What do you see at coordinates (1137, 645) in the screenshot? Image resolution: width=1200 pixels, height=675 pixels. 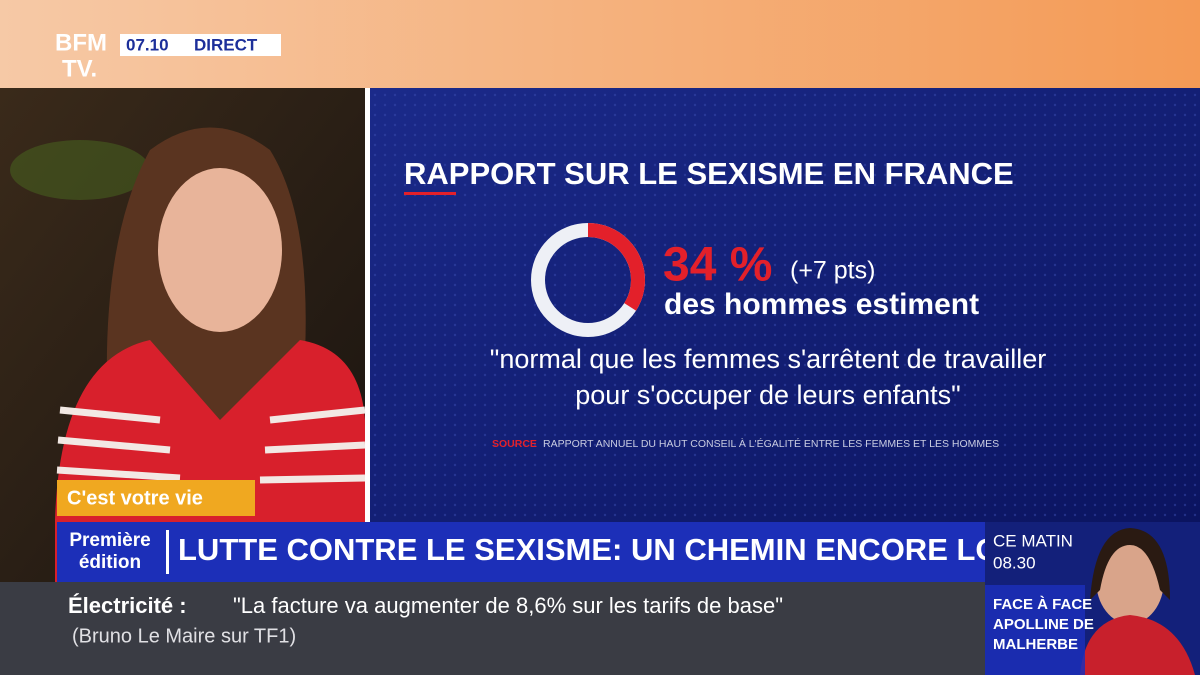 I see `host-jacket` at bounding box center [1137, 645].